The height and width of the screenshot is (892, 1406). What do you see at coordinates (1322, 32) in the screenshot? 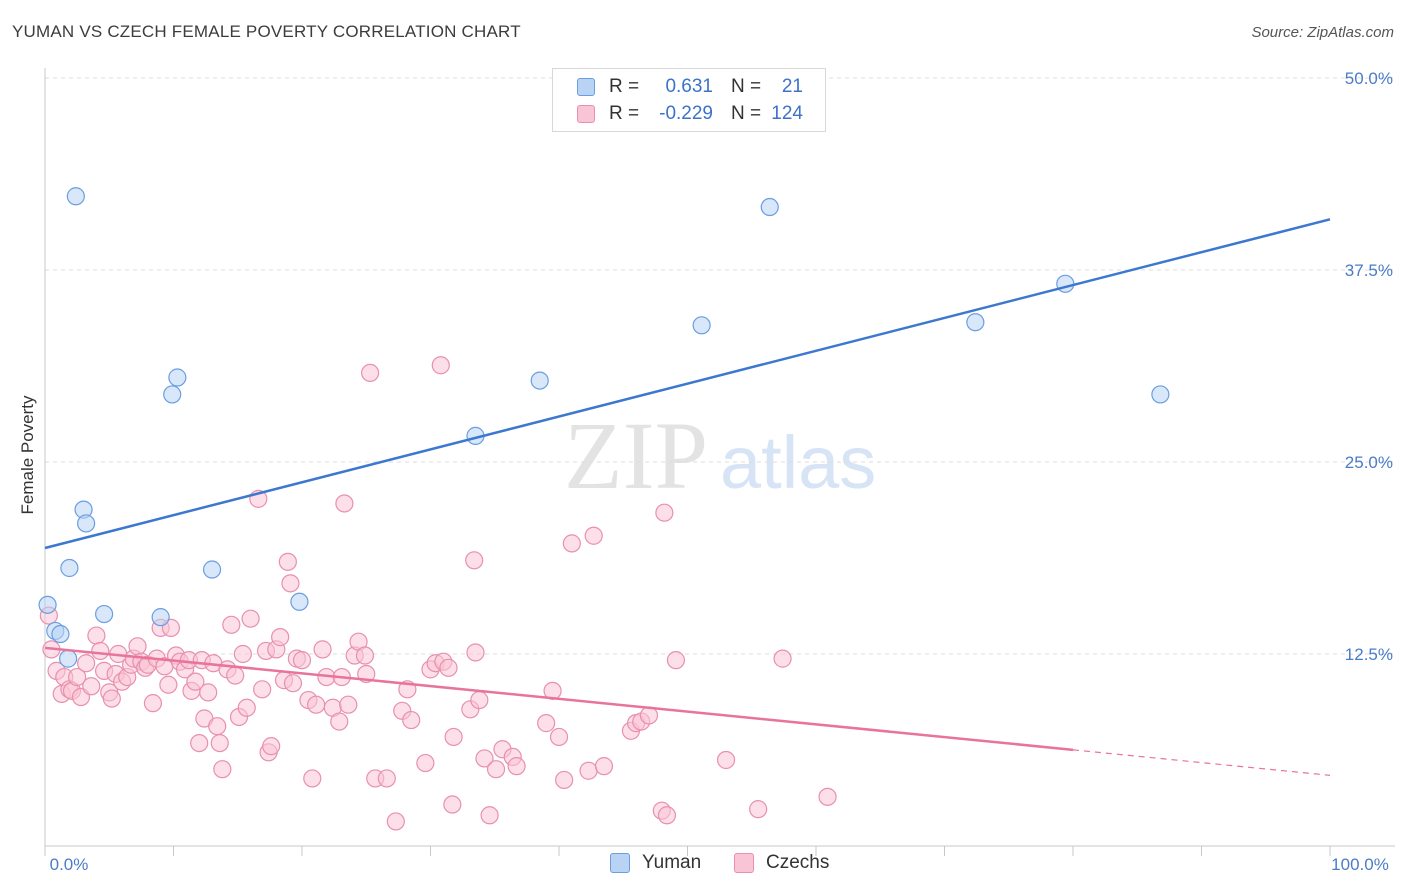
I see `chart-source: Source: ZipAtlas.com` at bounding box center [1322, 32].